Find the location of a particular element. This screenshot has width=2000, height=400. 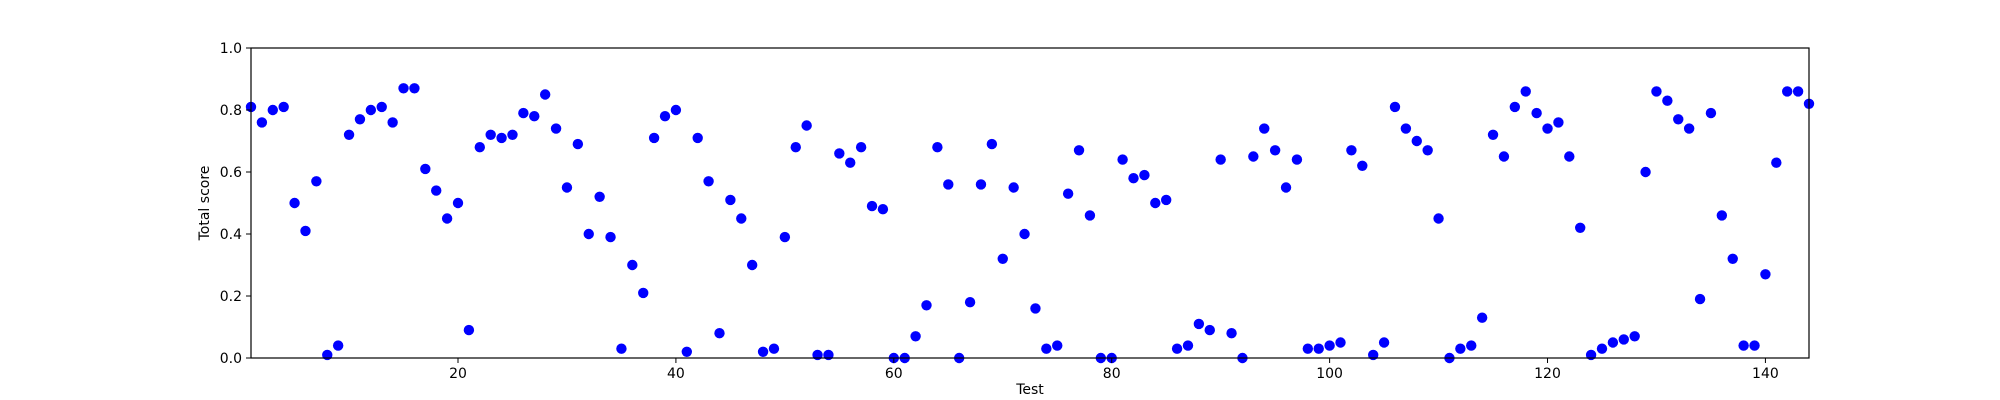

y-tick-label: 1.0 is located at coordinates (231, 49).